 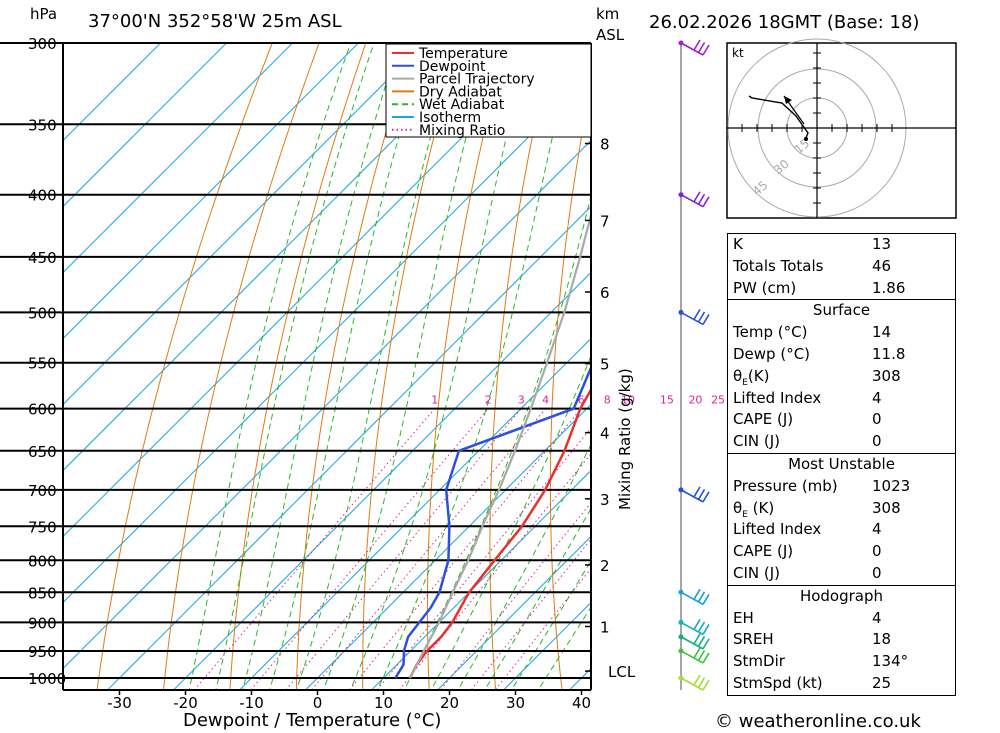 What do you see at coordinates (622, 672) in the screenshot?
I see `lcl-label: LCL` at bounding box center [622, 672].